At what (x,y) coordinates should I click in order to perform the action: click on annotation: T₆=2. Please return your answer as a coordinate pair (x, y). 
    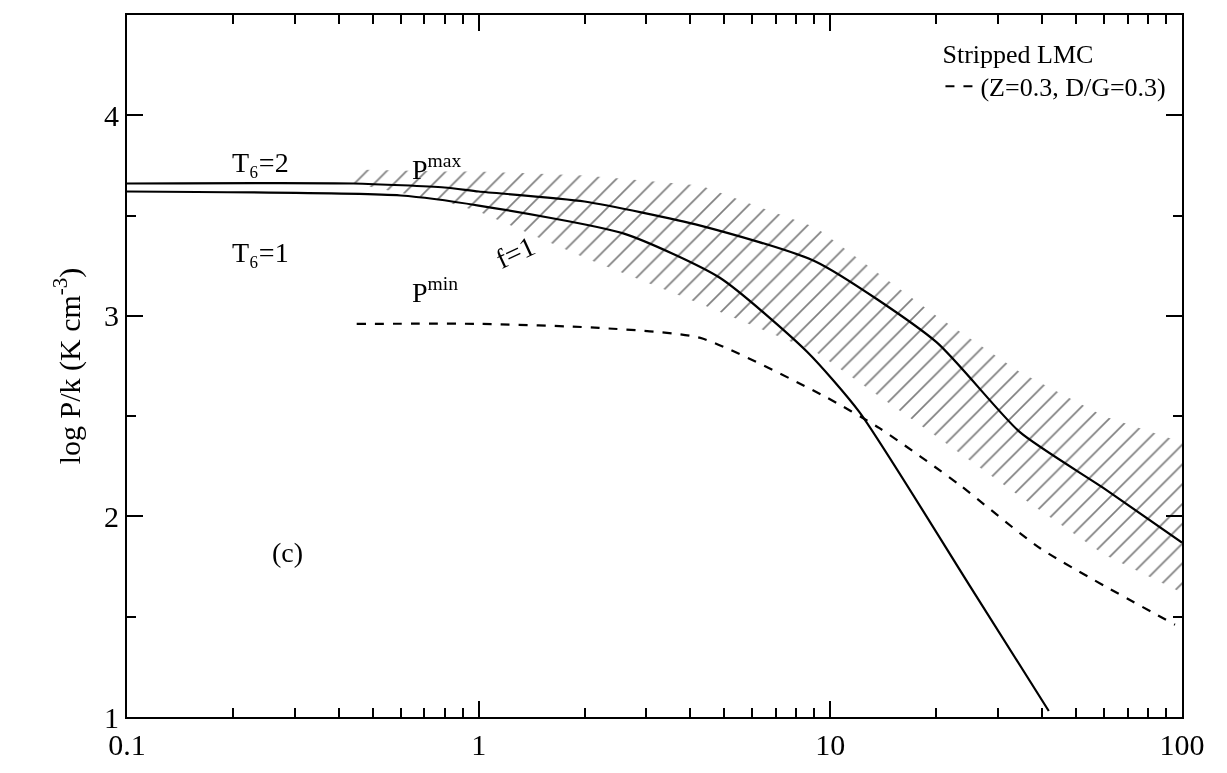
    Looking at the image, I should click on (260, 162).